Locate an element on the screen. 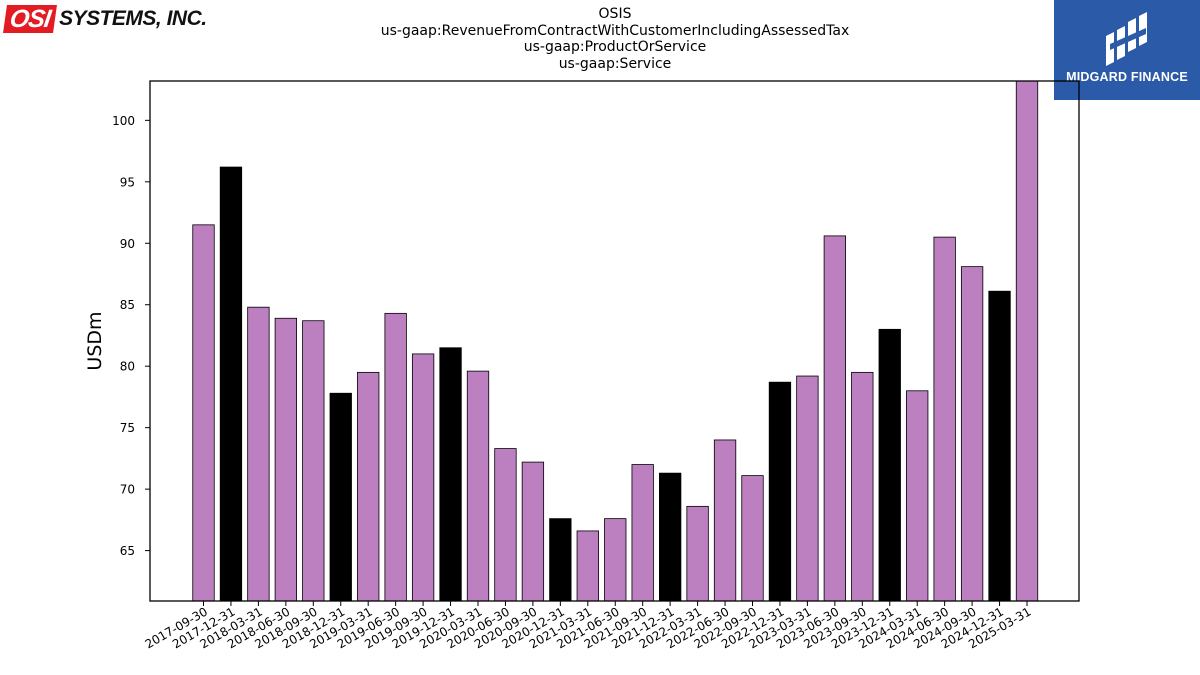 The width and height of the screenshot is (1200, 675). y-tick-label: 70 is located at coordinates (127, 490).